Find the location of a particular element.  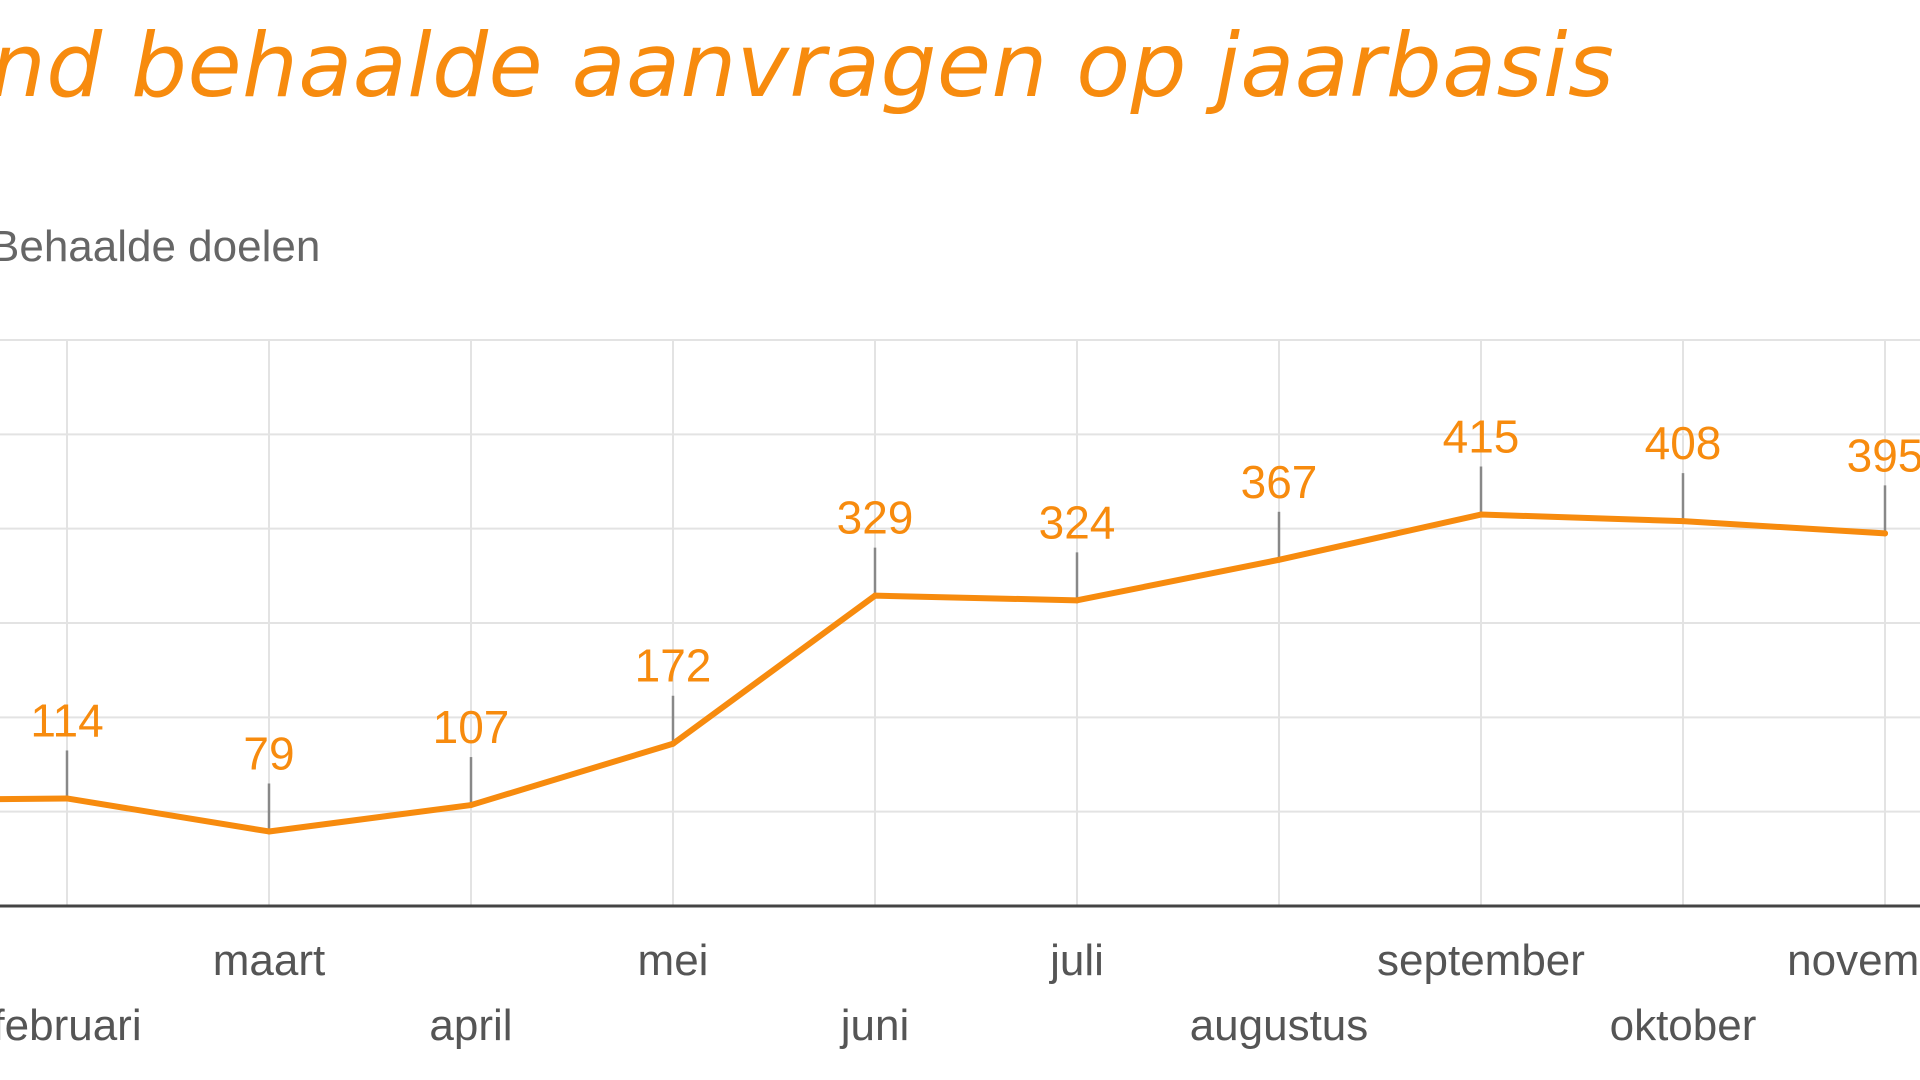

x-tick-label: februari is located at coordinates (71, 1025).